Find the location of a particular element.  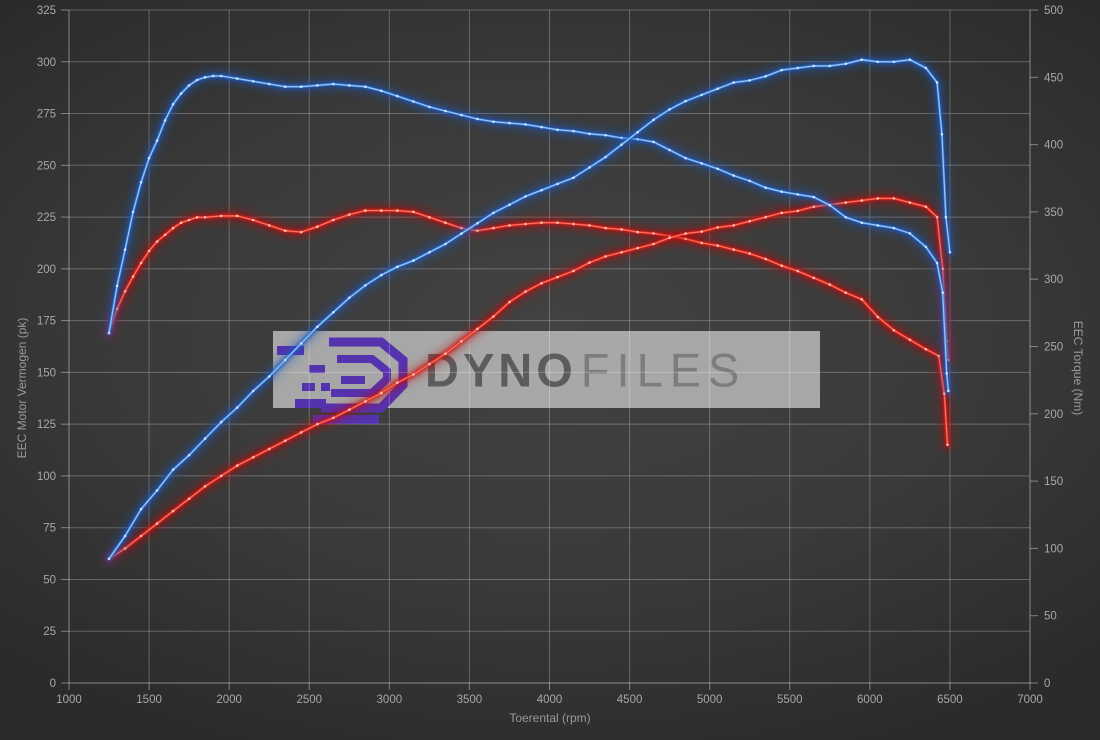

svg-text: 2500 is located at coordinates (309, 700).